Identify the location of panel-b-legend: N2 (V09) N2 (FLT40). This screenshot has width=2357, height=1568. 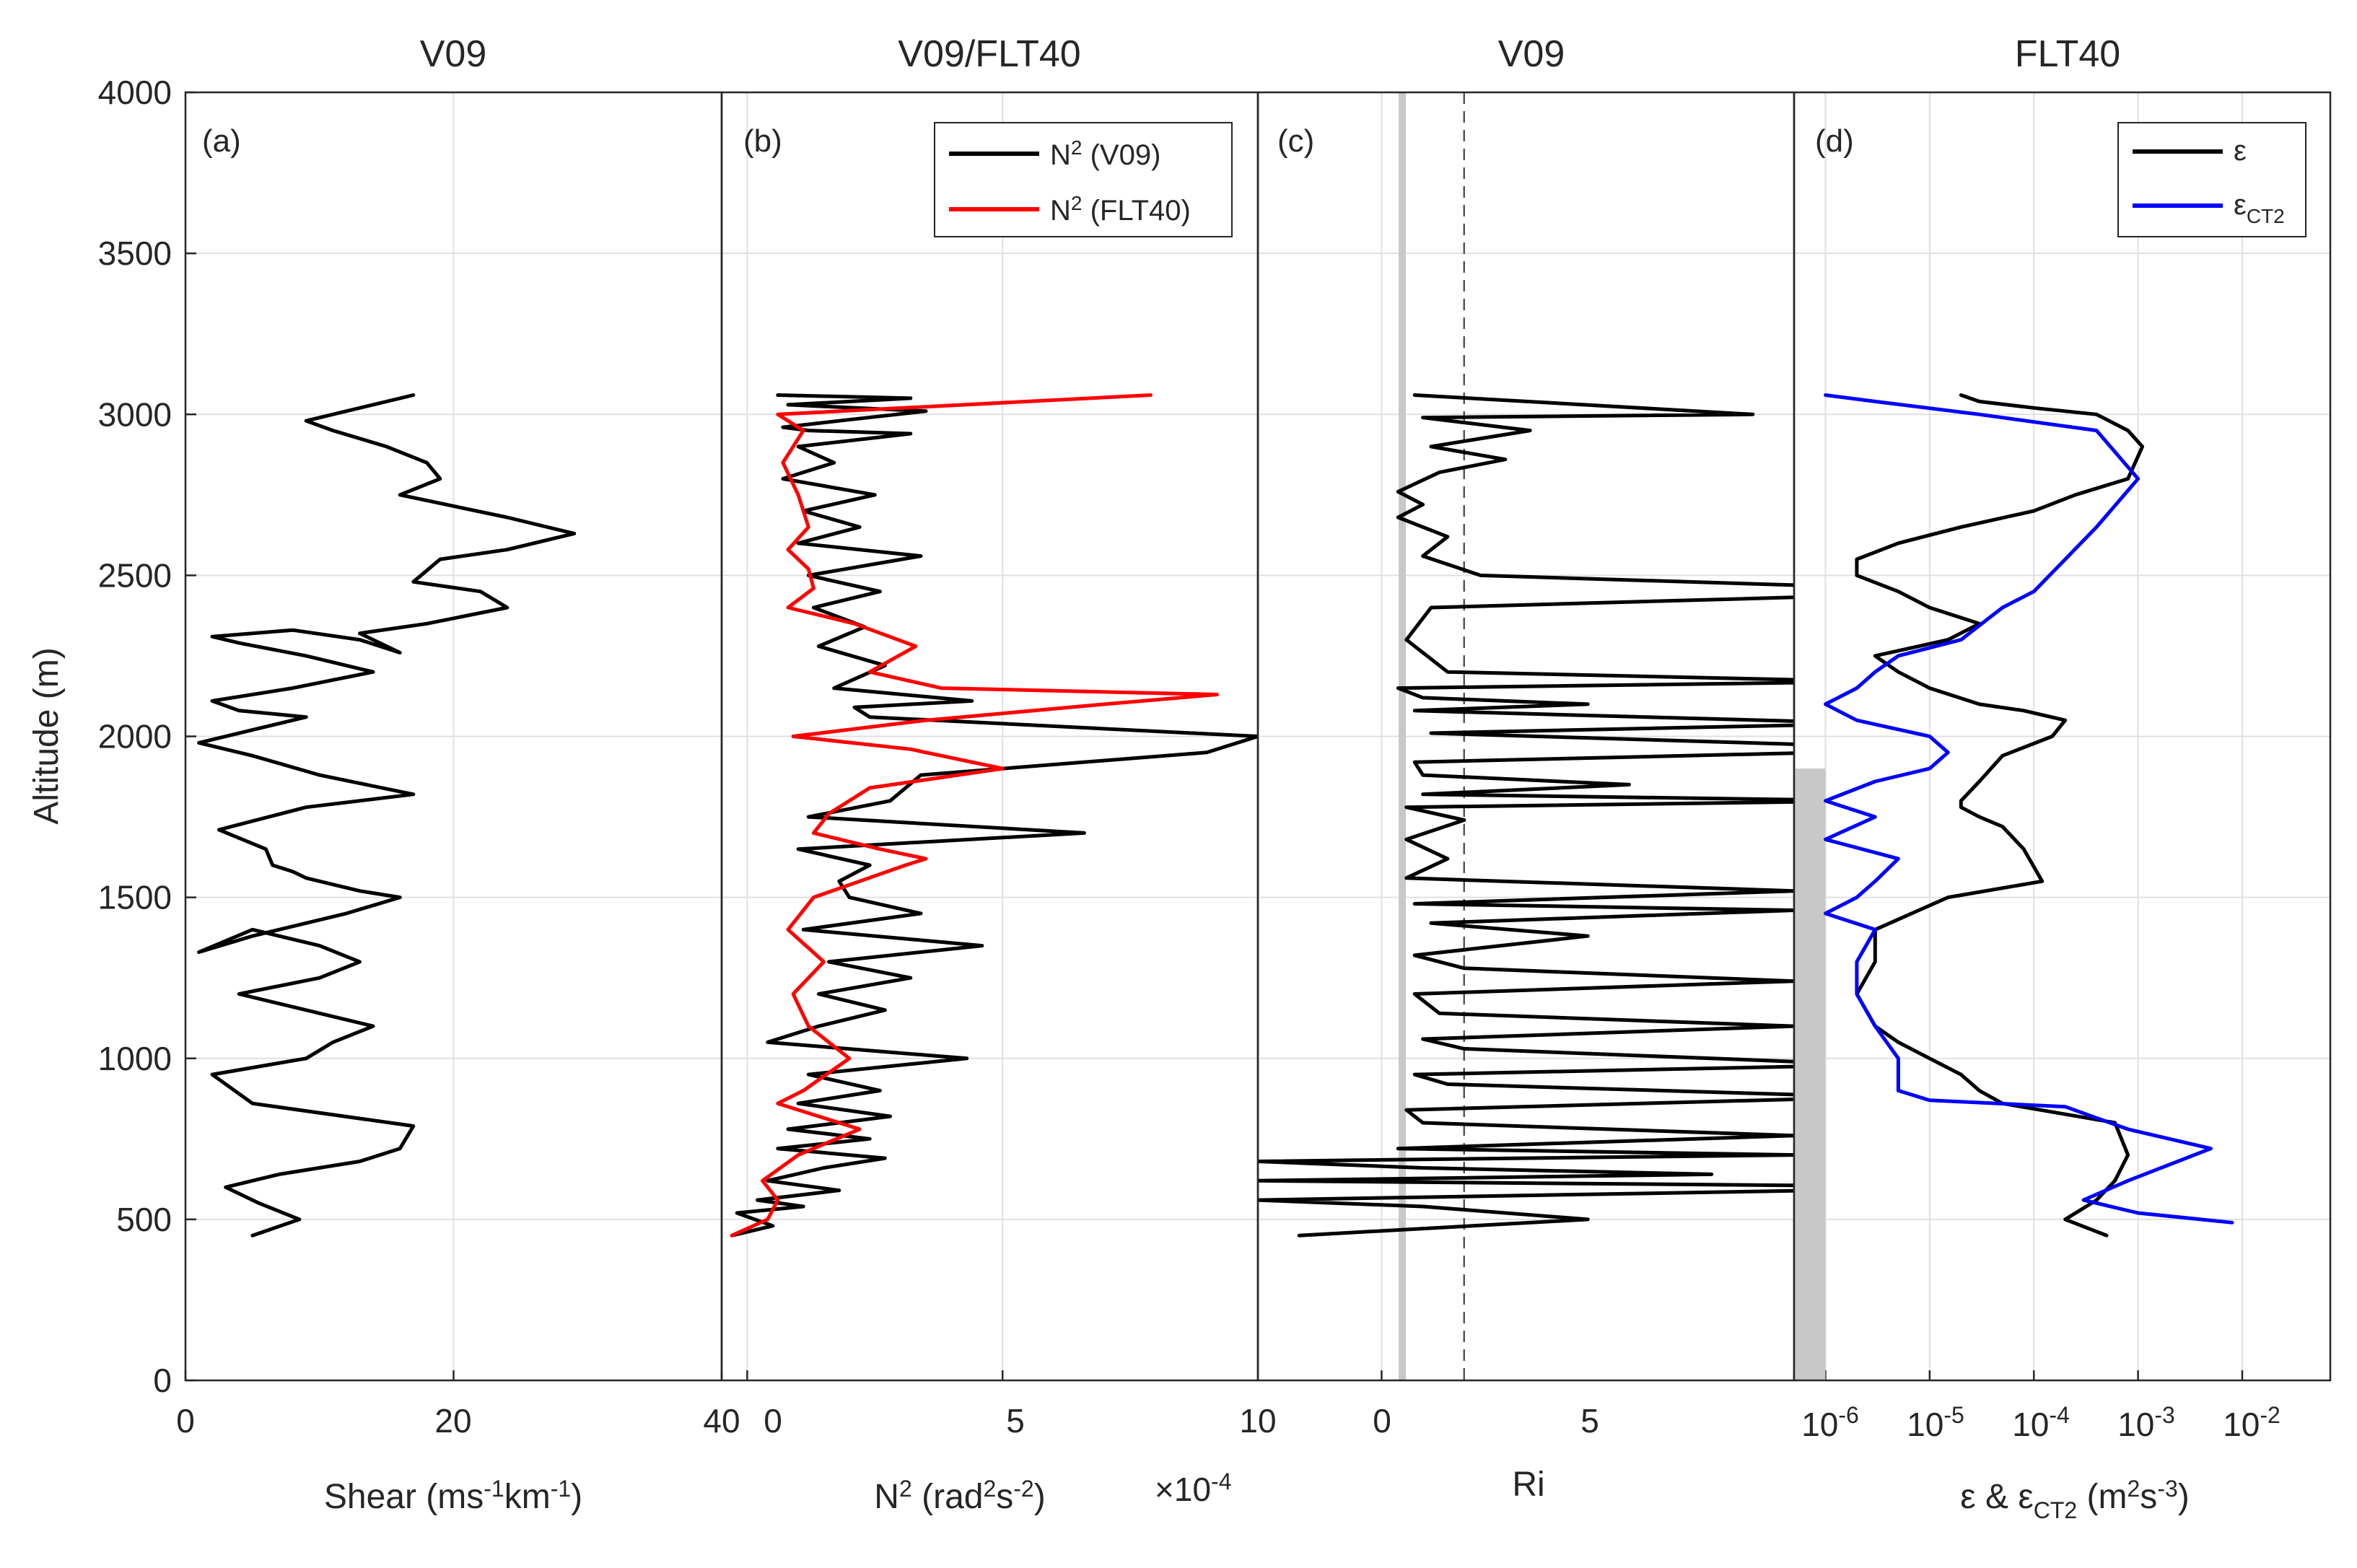
(1083, 179).